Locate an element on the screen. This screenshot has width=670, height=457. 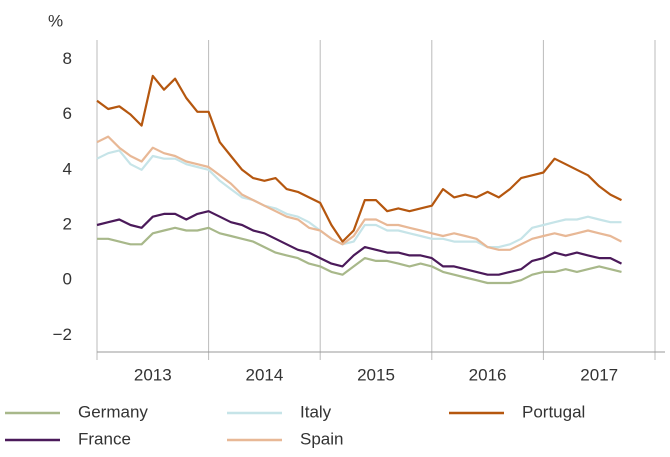
x-tick-label: 2014 is located at coordinates (264, 374).